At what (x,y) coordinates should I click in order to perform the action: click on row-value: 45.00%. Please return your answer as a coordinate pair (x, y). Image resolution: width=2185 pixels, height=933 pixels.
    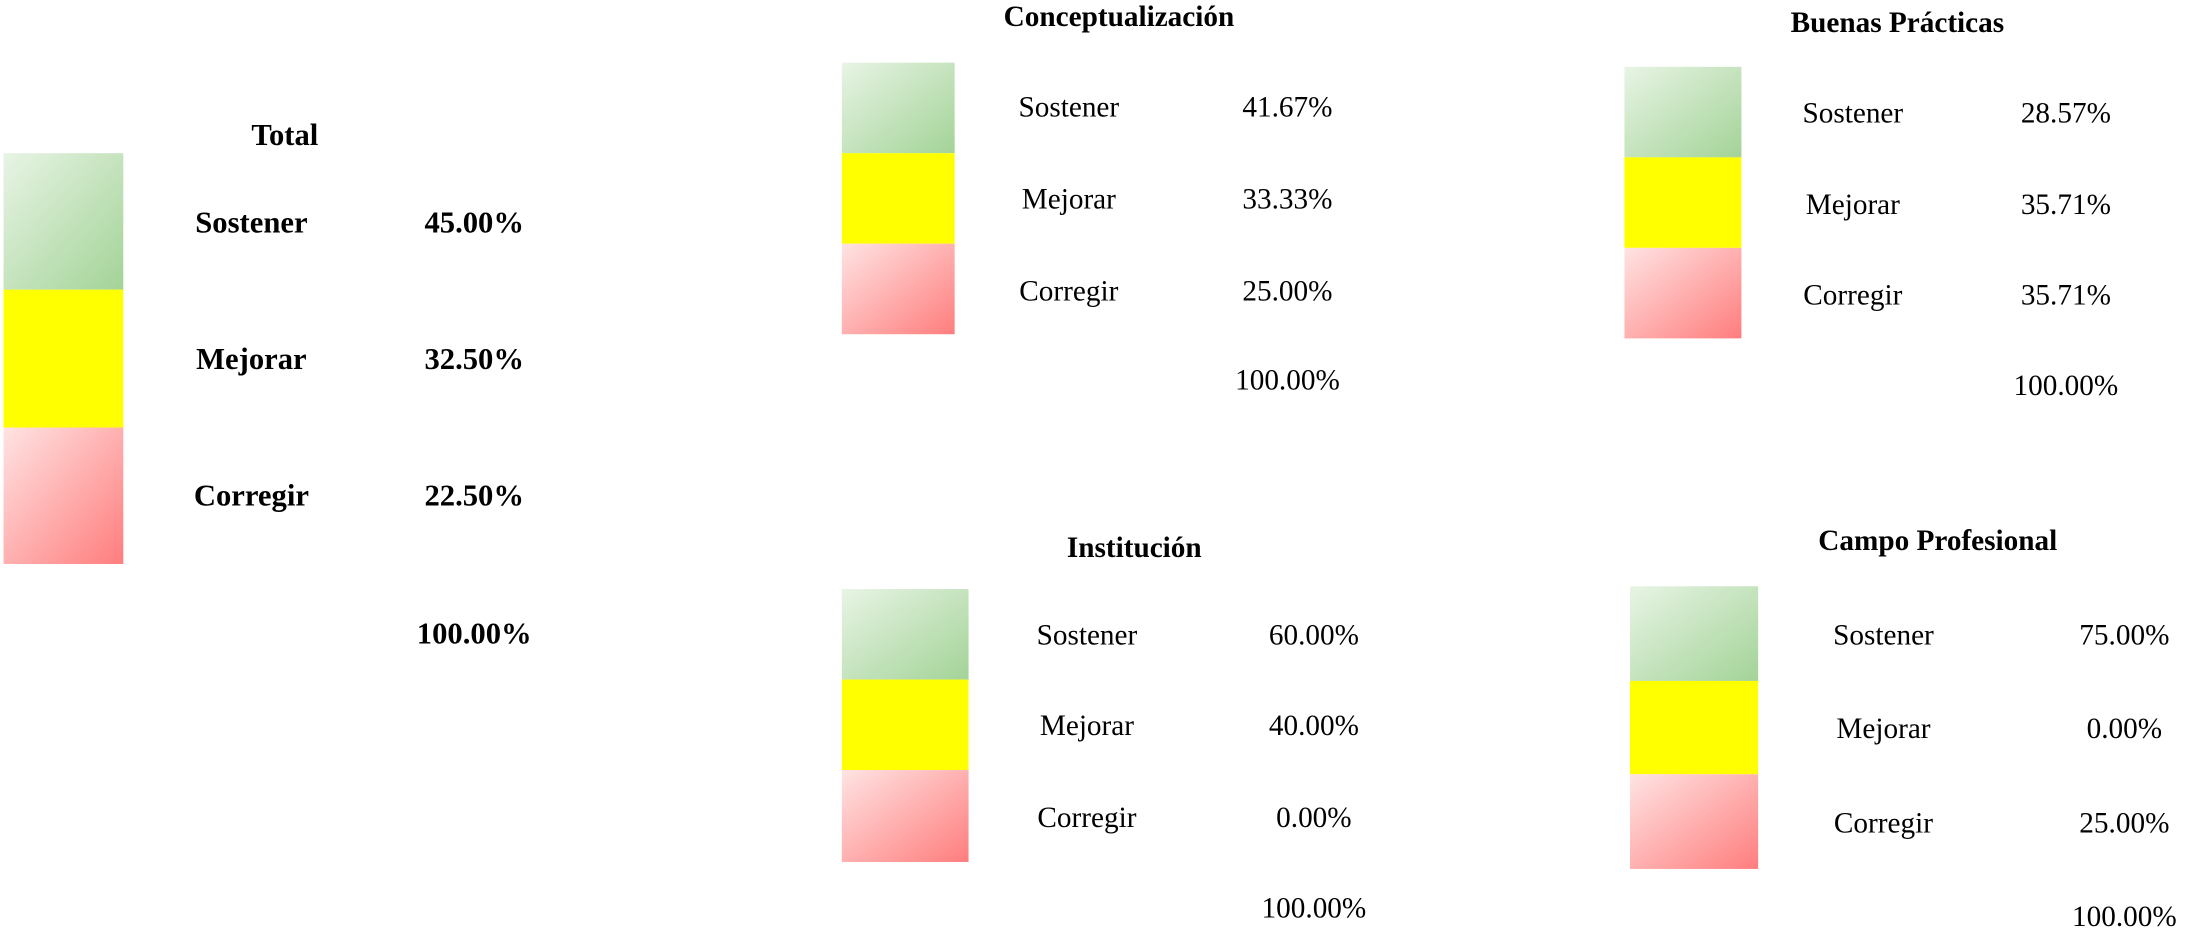
    Looking at the image, I should click on (474, 223).